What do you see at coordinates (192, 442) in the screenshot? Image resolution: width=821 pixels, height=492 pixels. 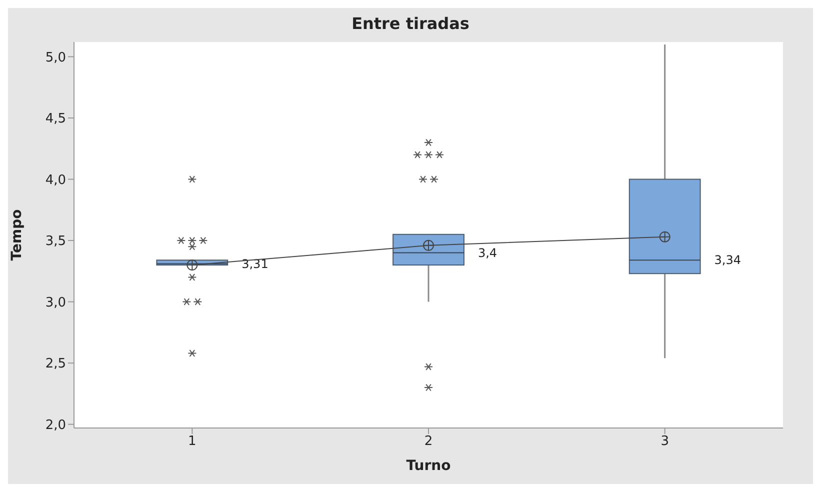 I see `x-tick-label: 1` at bounding box center [192, 442].